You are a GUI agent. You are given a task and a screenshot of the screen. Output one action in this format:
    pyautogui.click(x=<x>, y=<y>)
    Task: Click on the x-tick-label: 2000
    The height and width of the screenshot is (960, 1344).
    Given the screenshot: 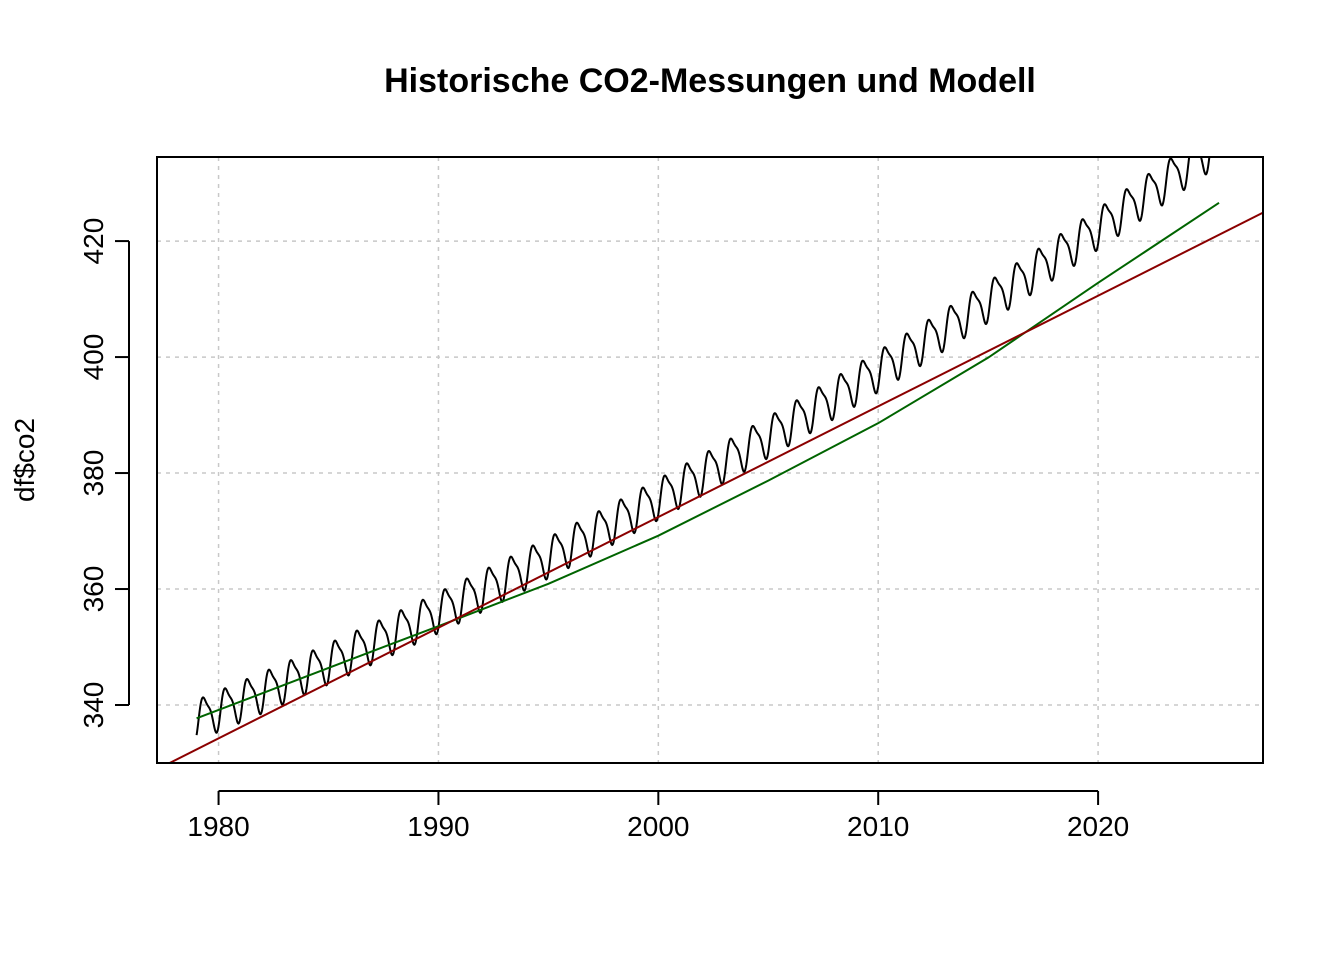 What is the action you would take?
    pyautogui.click(x=658, y=826)
    